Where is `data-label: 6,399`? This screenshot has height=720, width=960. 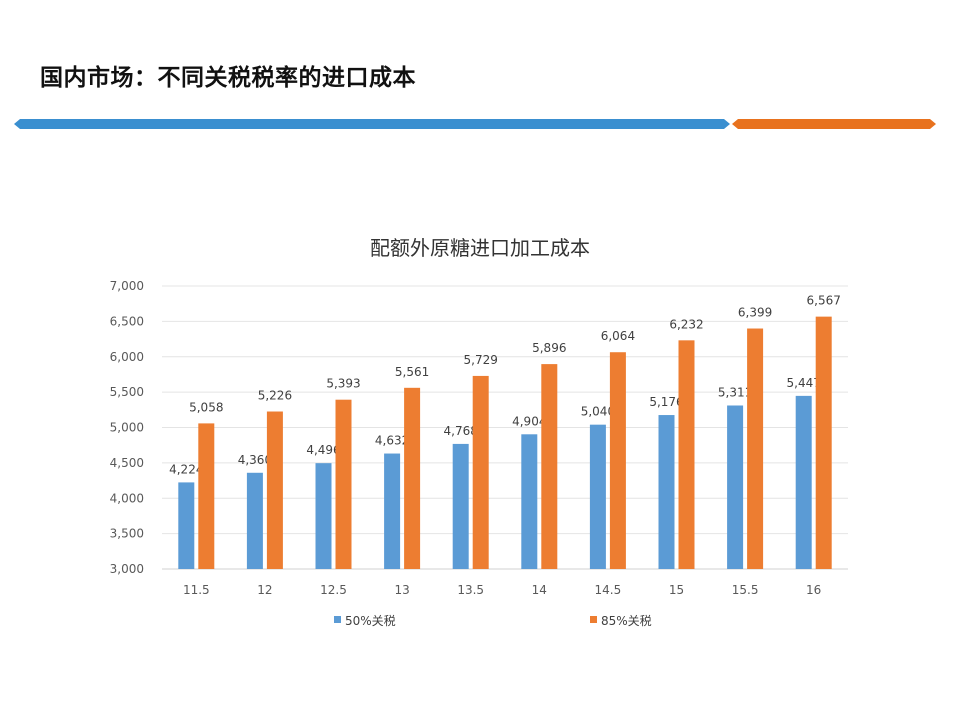
data-label: 6,399 is located at coordinates (755, 313).